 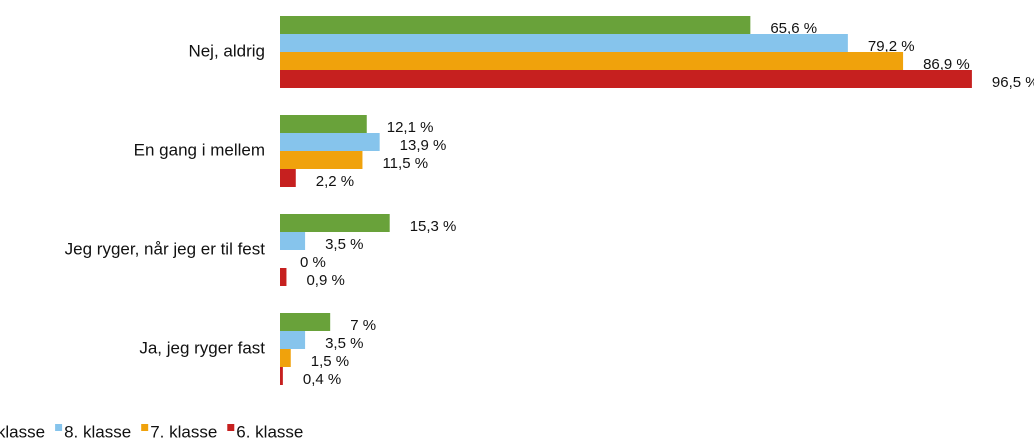 I want to click on value-label: 11,5 %, so click(x=405, y=163).